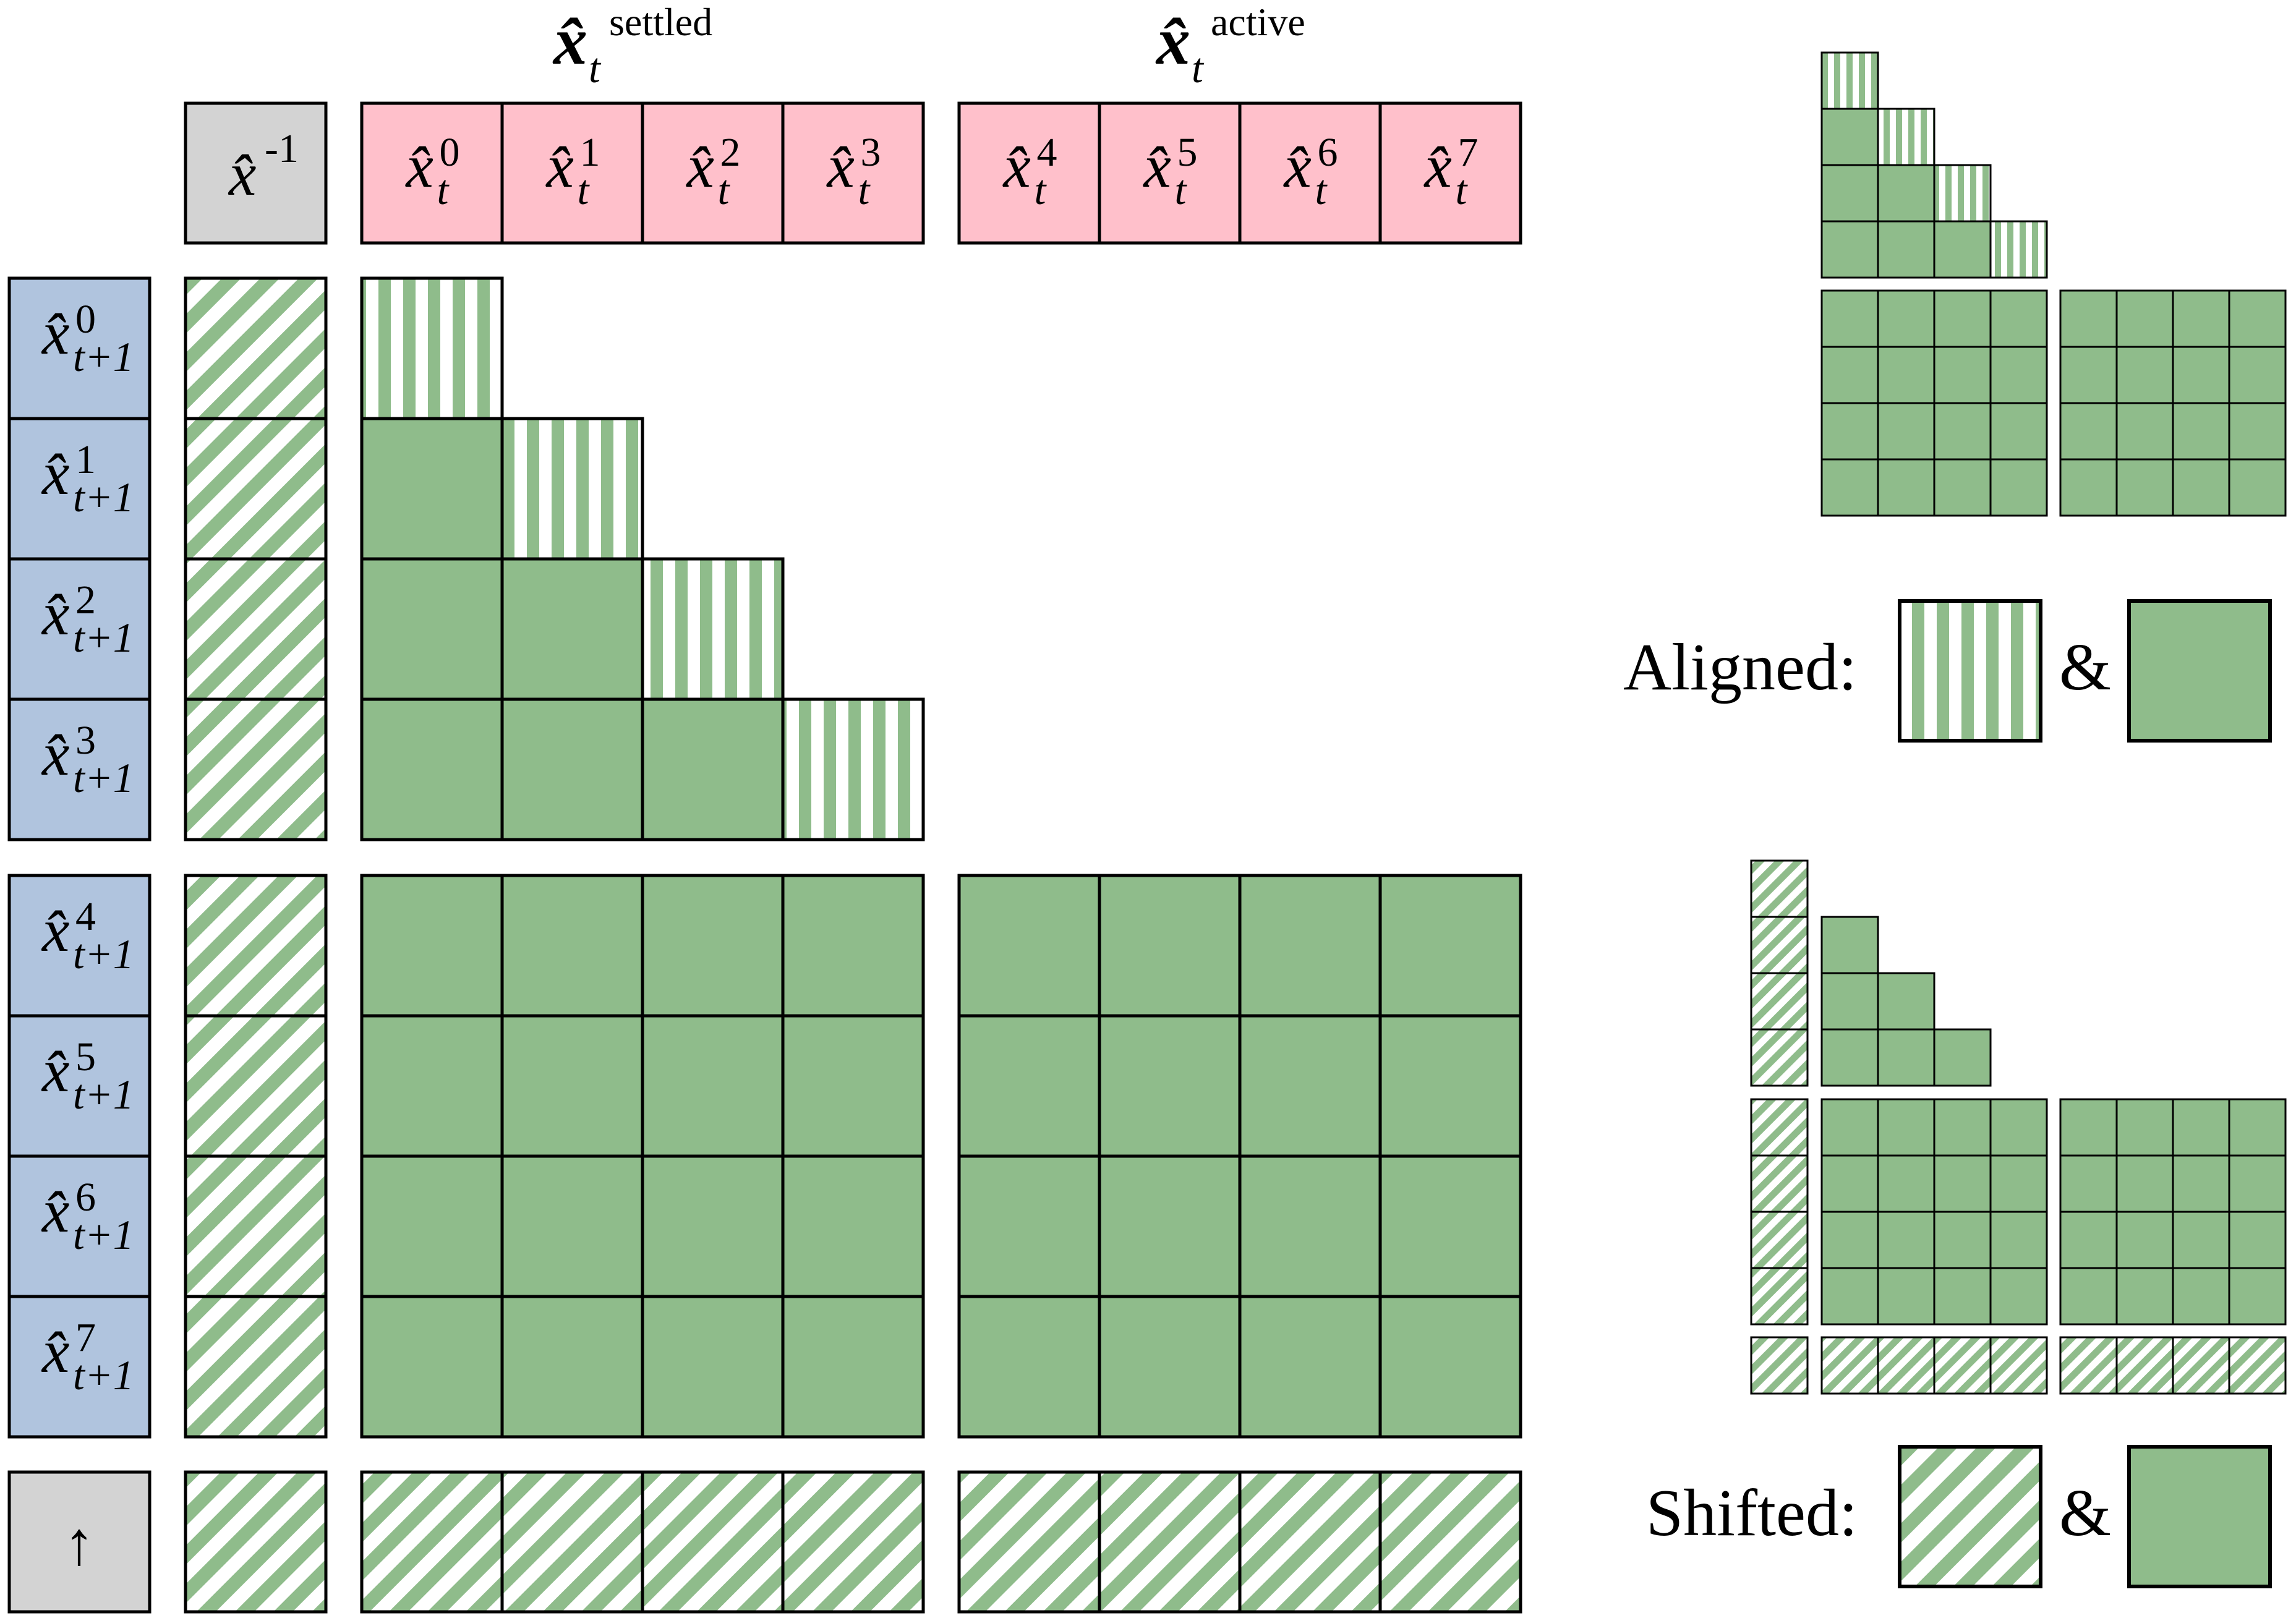 This screenshot has width=2296, height=1618. Describe the element at coordinates (1029, 171) in the screenshot. I see `top-active-label: x̂ t4` at that location.